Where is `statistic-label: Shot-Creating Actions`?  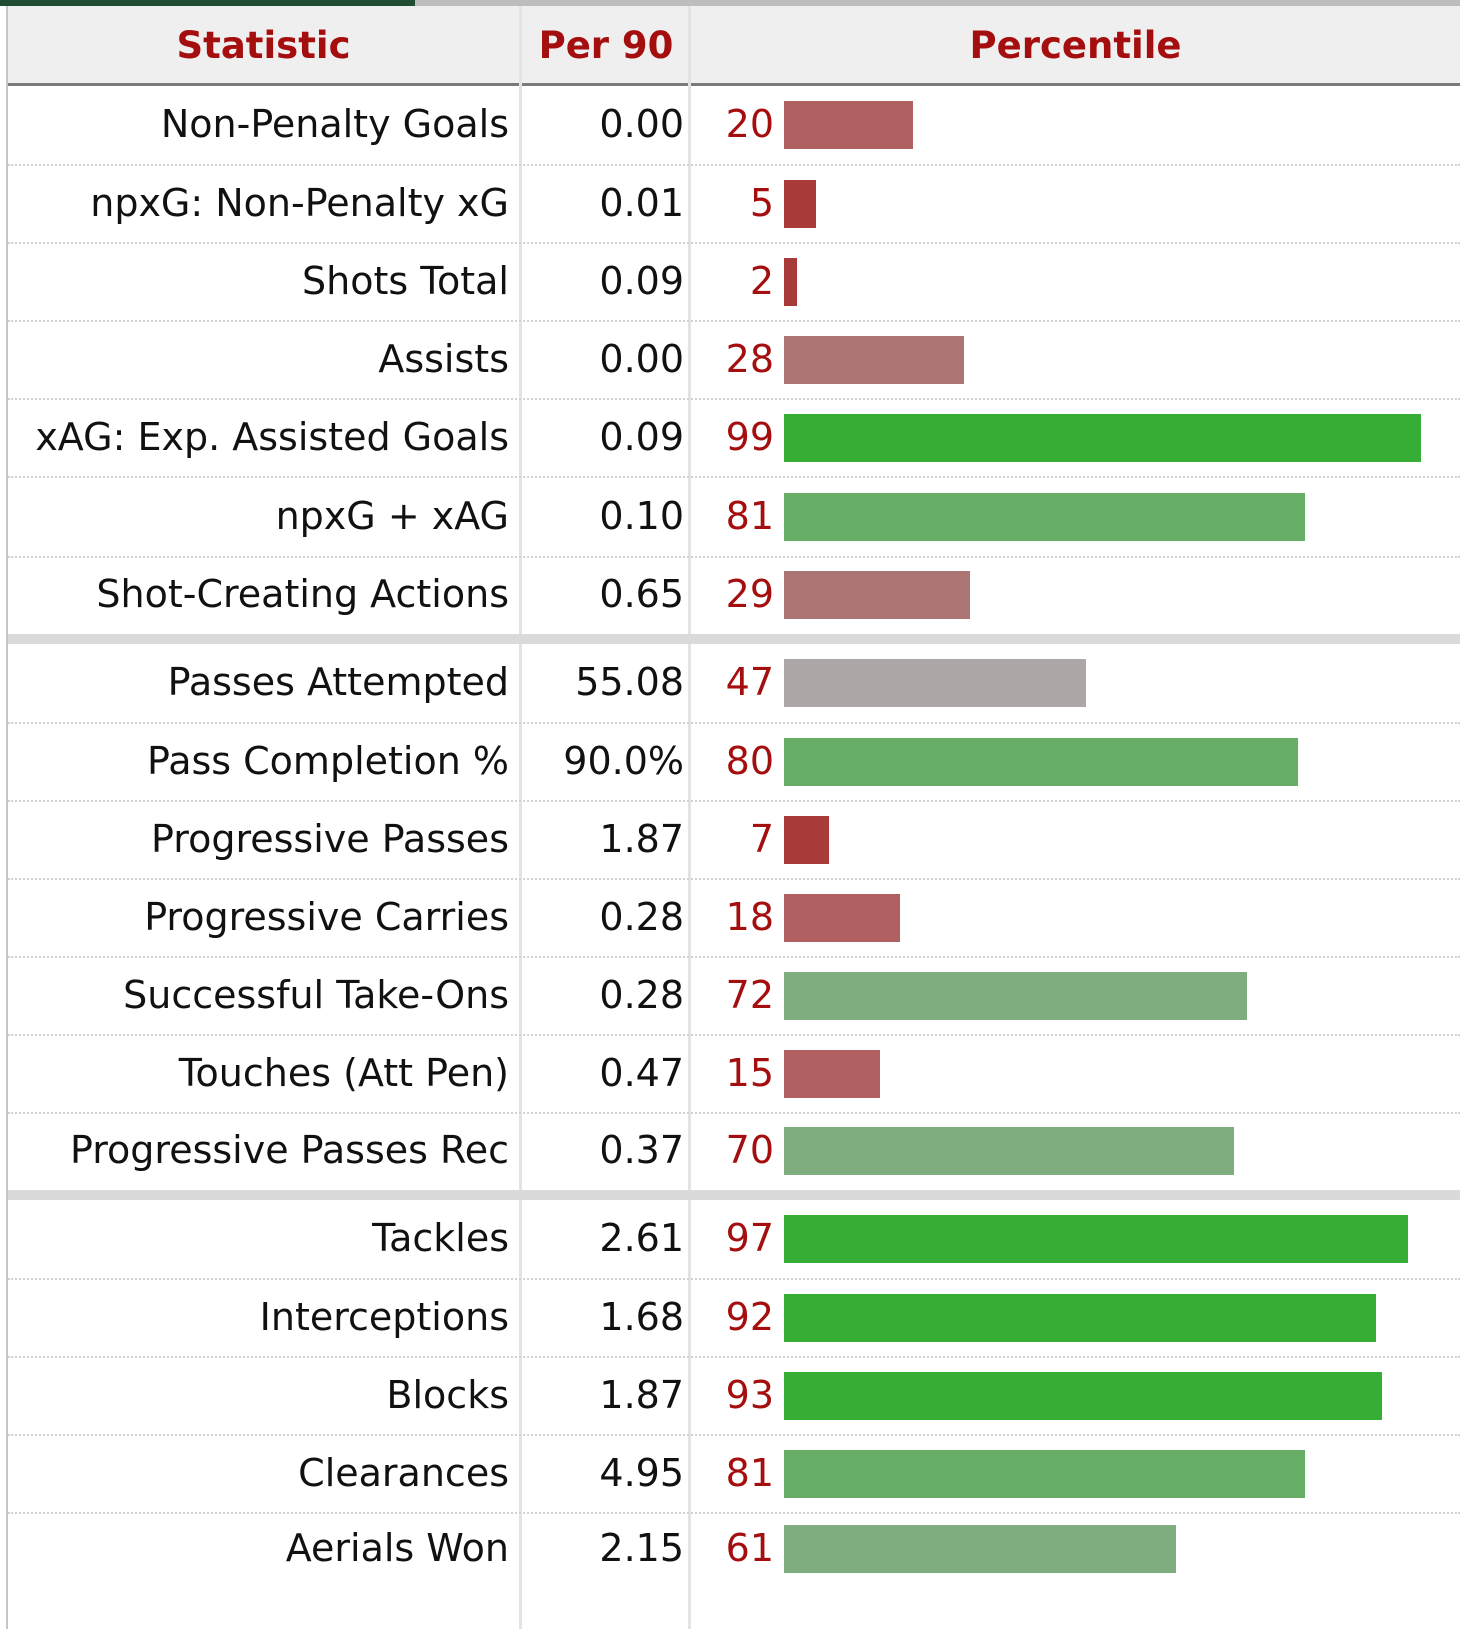 statistic-label: Shot-Creating Actions is located at coordinates (302, 594).